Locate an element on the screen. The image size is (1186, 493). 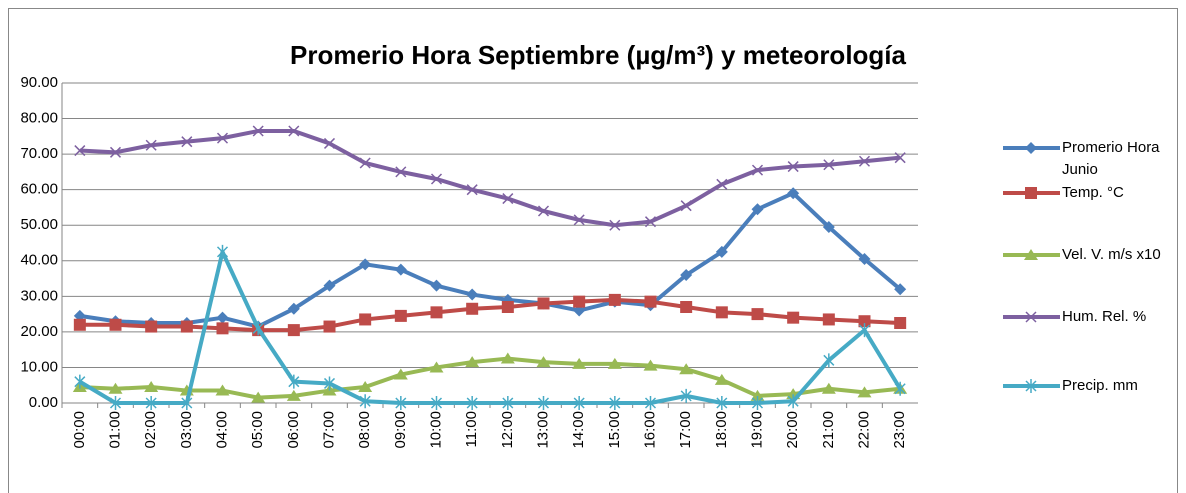
legend-label: Promerio Hora Junio is located at coordinates (1111, 158).